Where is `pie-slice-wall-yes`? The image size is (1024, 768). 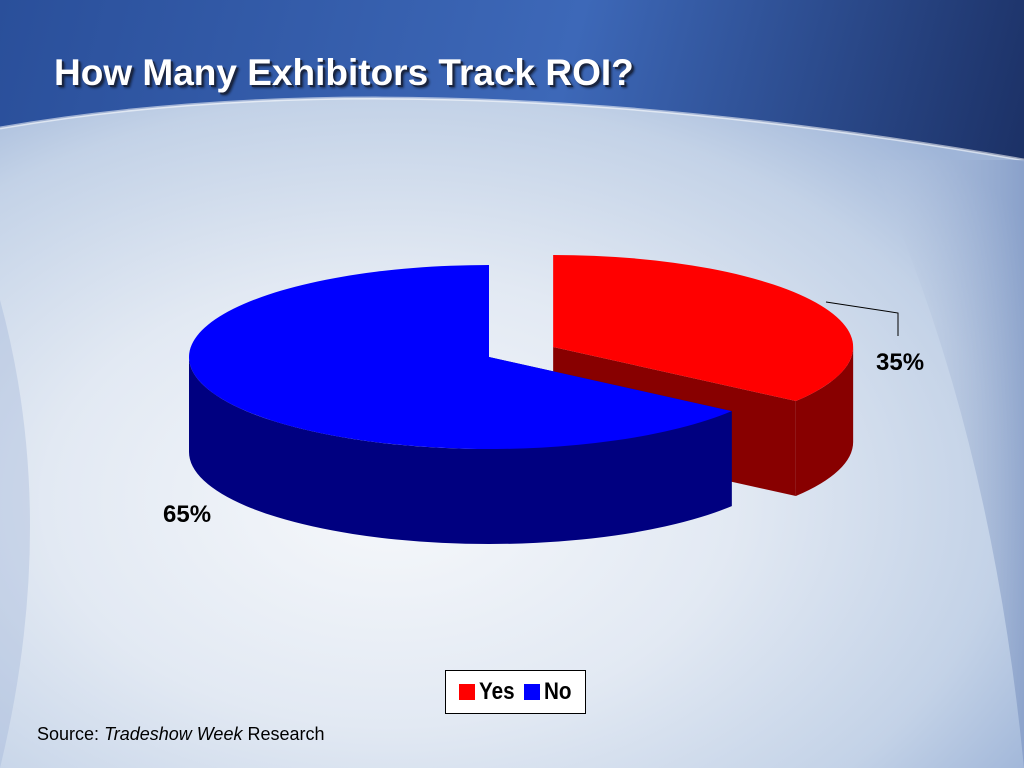 pie-slice-wall-yes is located at coordinates (824, 421).